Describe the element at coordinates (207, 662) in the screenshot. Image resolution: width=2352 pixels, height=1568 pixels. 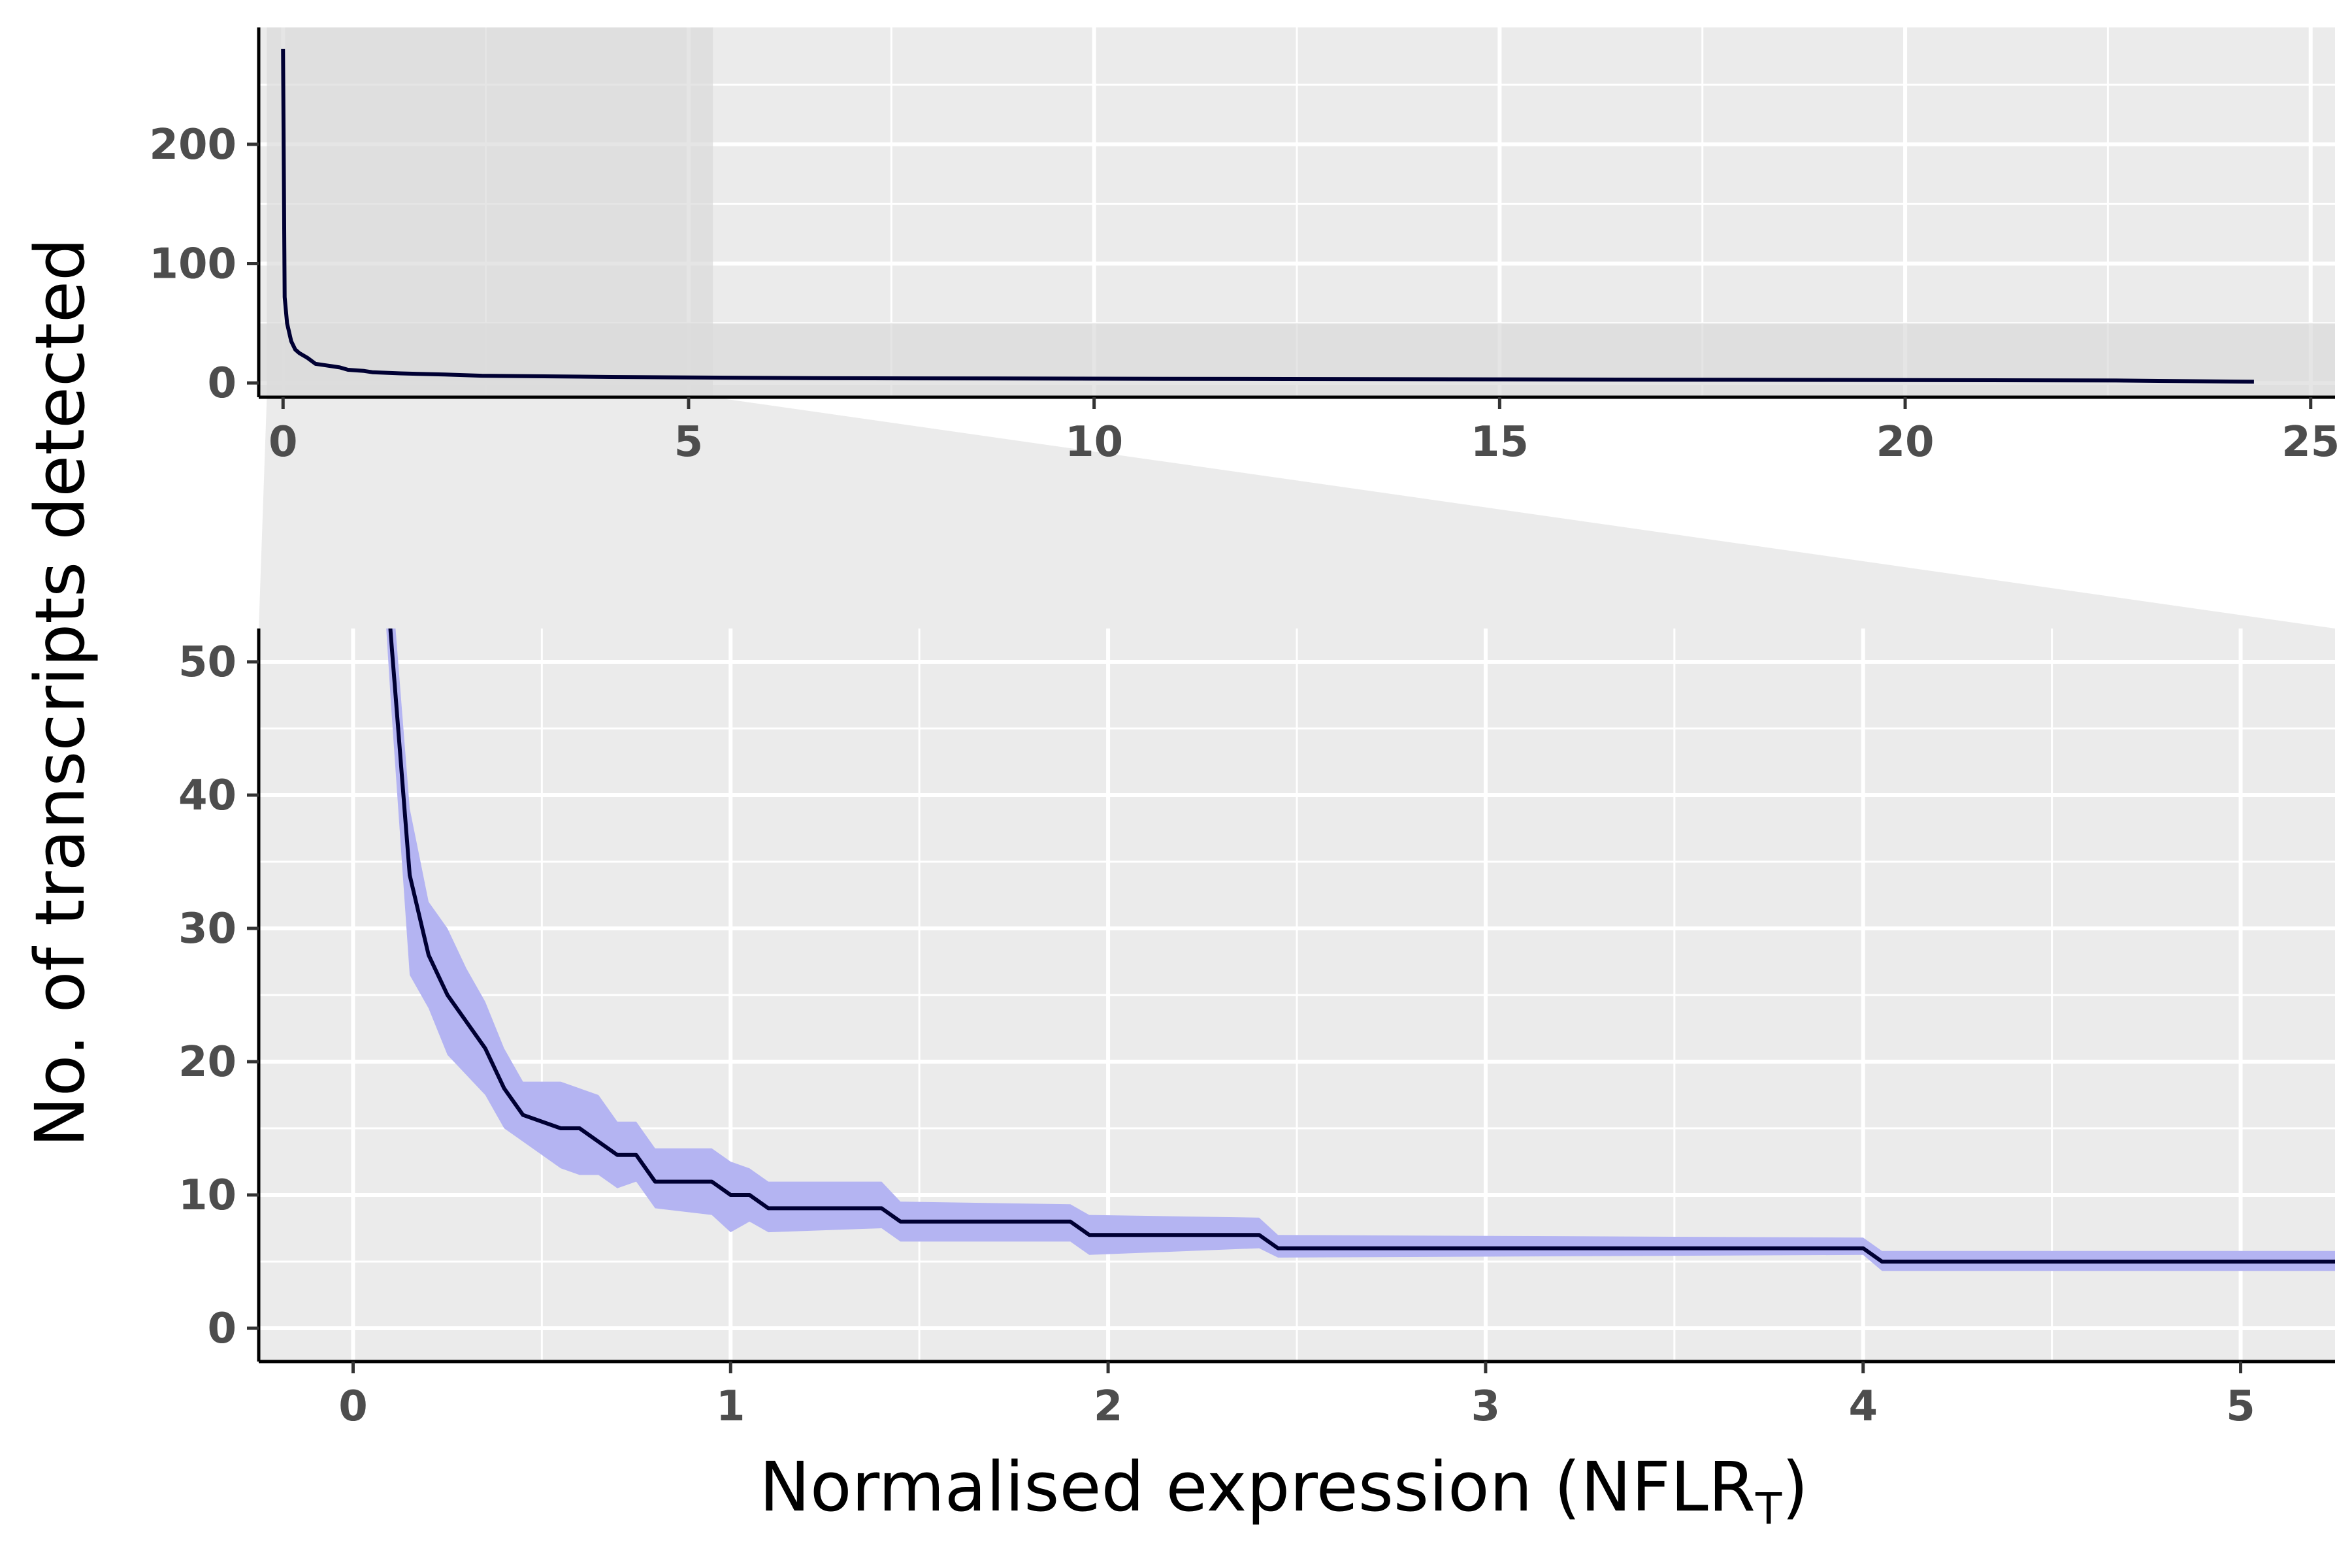
I see `y-tick-label: 50` at that location.